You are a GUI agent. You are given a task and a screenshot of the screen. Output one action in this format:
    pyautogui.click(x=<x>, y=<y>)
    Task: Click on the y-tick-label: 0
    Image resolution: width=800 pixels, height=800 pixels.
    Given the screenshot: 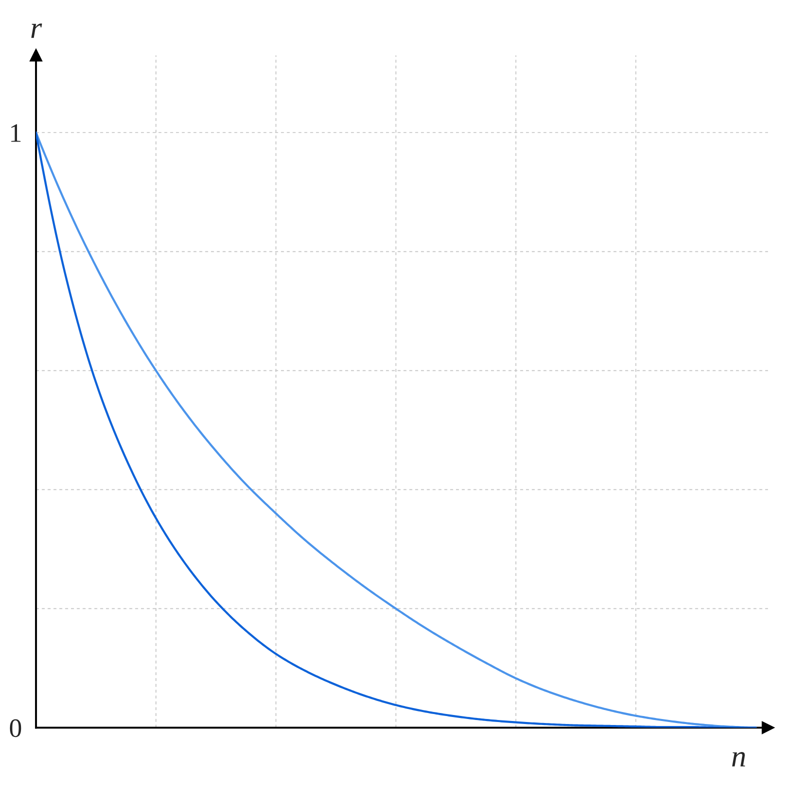 What is the action you would take?
    pyautogui.click(x=16, y=728)
    